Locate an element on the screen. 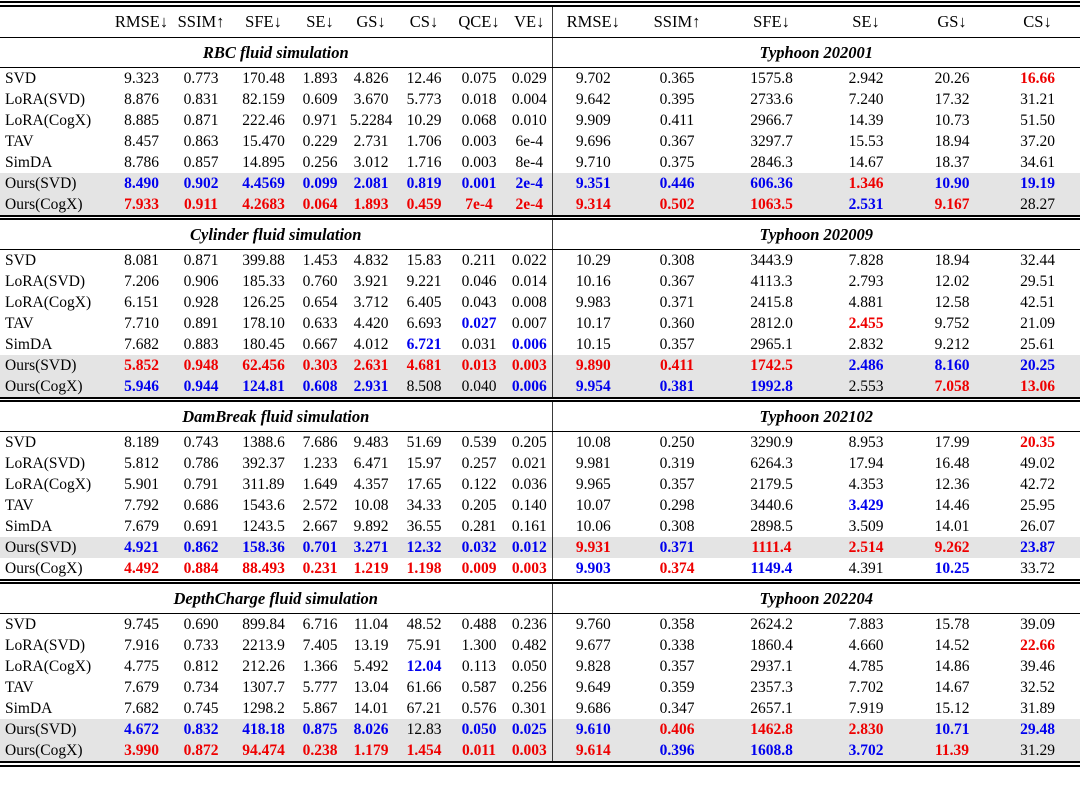  metric-value: 5.773 is located at coordinates (424, 99).